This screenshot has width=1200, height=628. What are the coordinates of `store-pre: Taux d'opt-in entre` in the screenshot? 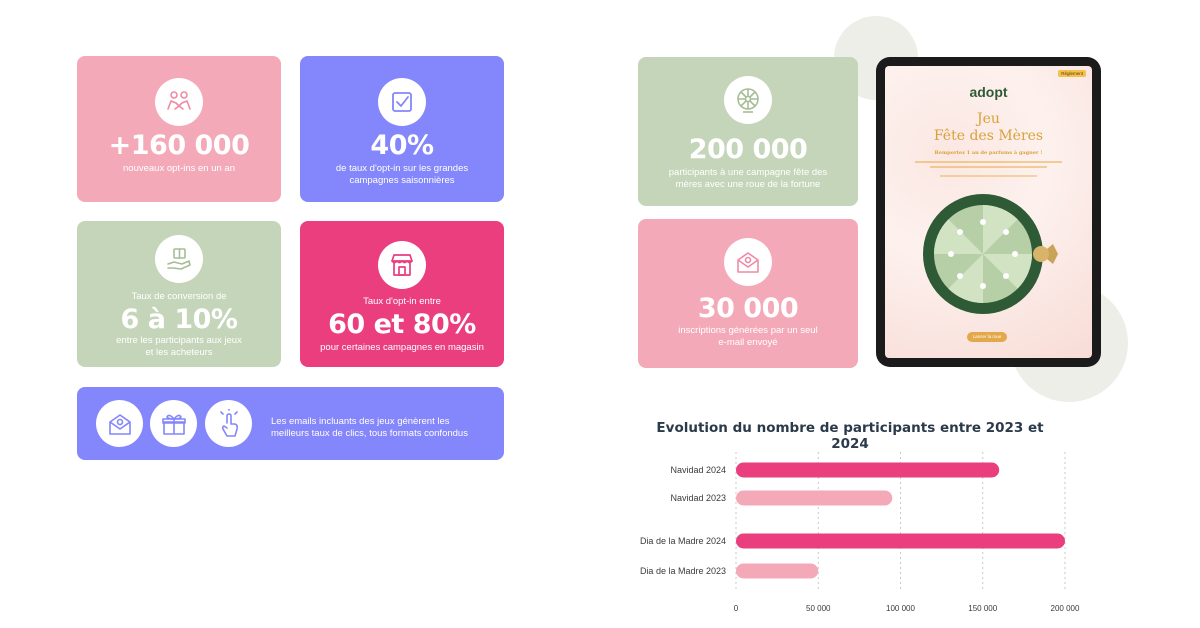 It's located at (402, 301).